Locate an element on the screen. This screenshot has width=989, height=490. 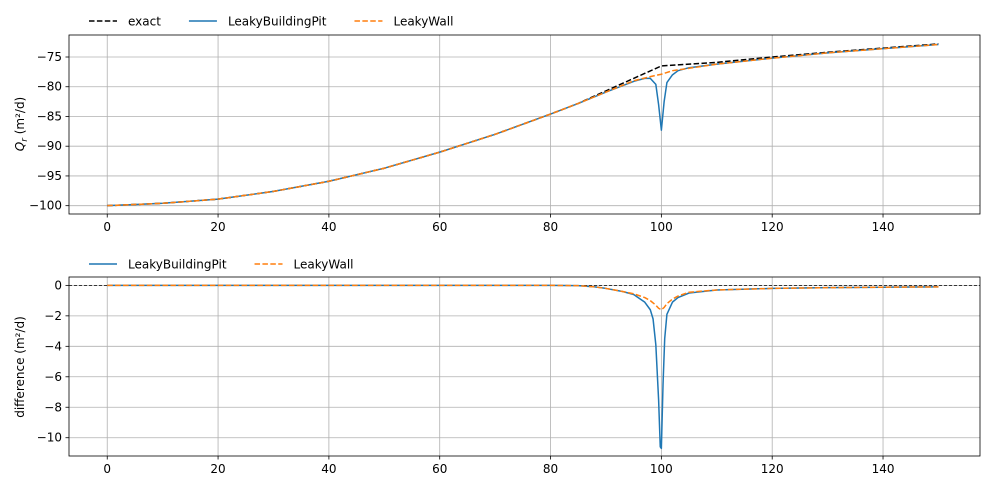
top-y-label-sub: r is located at coordinates (25, 139).